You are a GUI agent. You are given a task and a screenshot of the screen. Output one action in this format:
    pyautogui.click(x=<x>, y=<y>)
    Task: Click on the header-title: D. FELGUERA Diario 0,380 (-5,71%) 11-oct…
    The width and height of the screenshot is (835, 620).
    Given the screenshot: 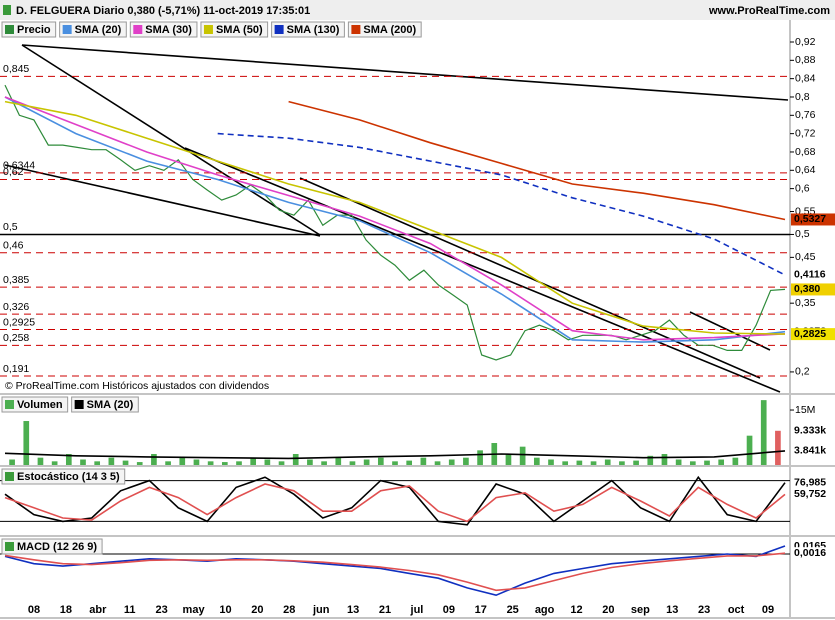 What is the action you would take?
    pyautogui.click(x=163, y=11)
    